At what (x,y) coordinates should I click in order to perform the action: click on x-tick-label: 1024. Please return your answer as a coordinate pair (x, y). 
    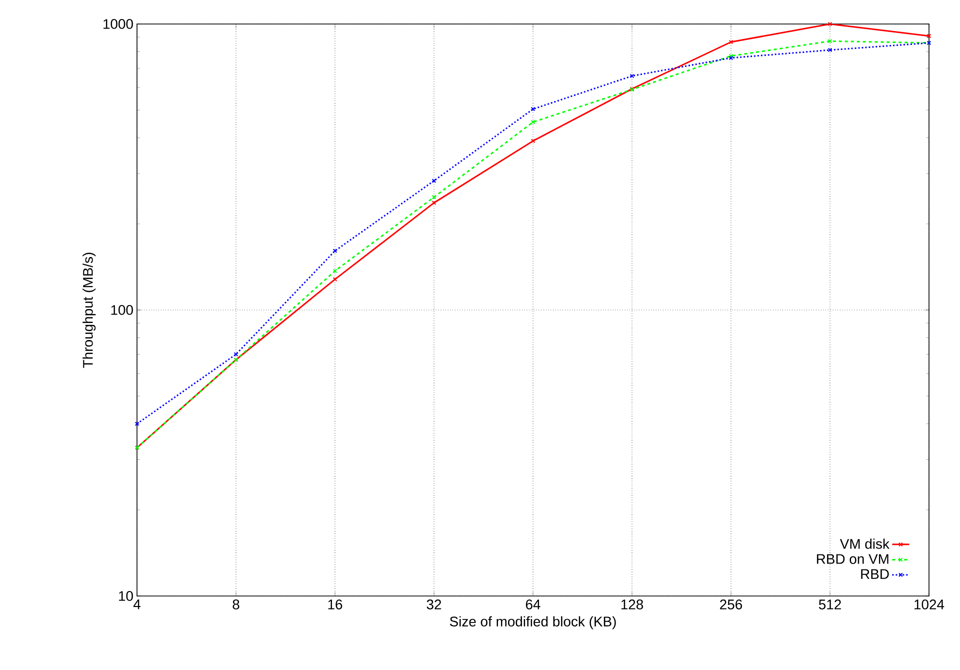
    Looking at the image, I should click on (929, 605).